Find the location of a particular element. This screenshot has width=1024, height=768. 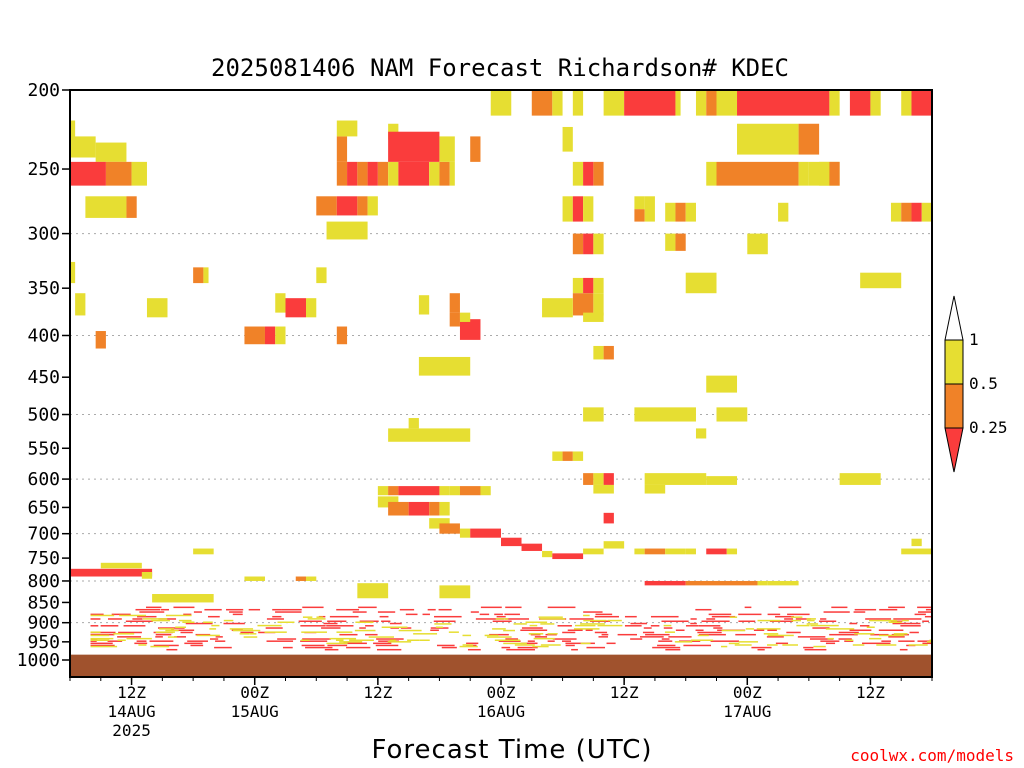

y-tick-label: 300 is located at coordinates (43, 234).